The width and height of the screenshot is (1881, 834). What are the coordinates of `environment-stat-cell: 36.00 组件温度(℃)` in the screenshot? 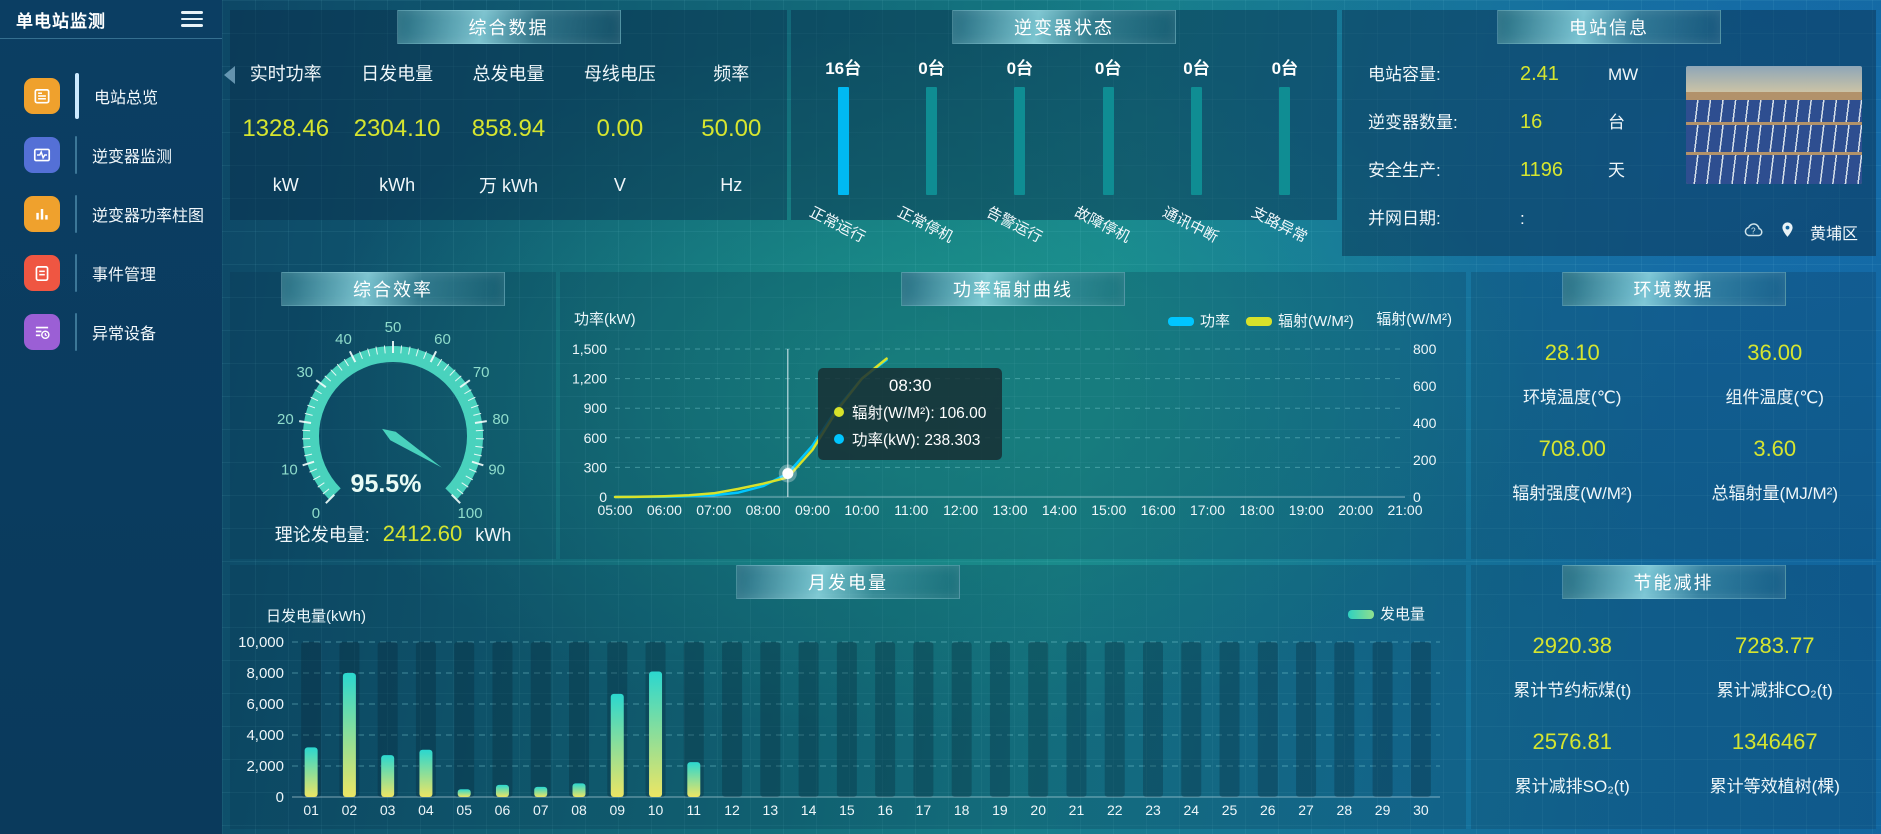 It's located at (1775, 374).